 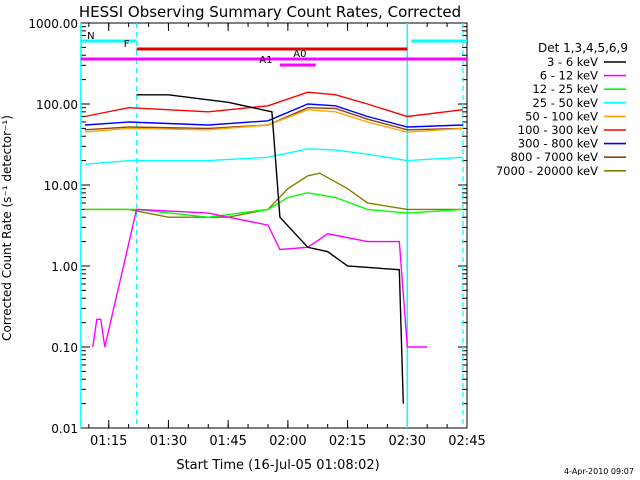 What do you see at coordinates (599, 471) in the screenshot?
I see `footer-timestamp: 4-Apr-2010 09:07` at bounding box center [599, 471].